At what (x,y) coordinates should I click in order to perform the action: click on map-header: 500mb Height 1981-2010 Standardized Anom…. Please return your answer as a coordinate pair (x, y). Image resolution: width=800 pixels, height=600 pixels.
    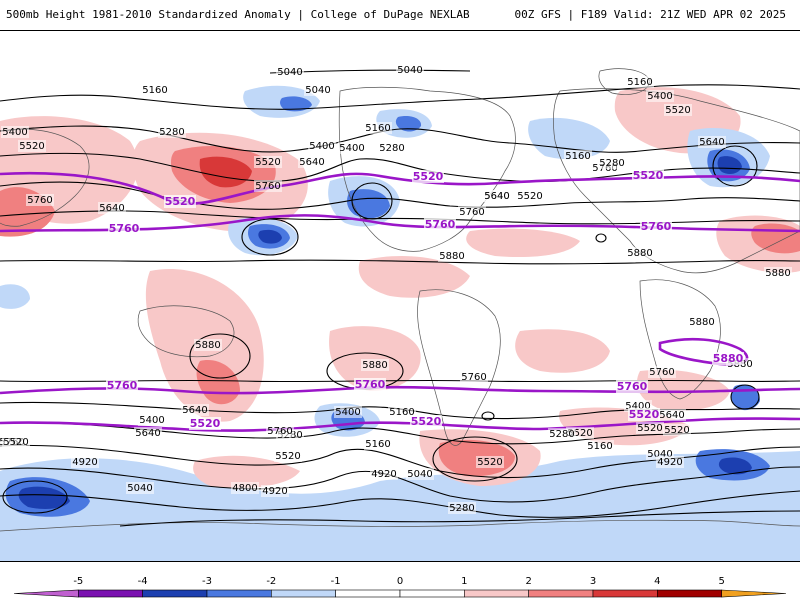
    Looking at the image, I should click on (400, 15).